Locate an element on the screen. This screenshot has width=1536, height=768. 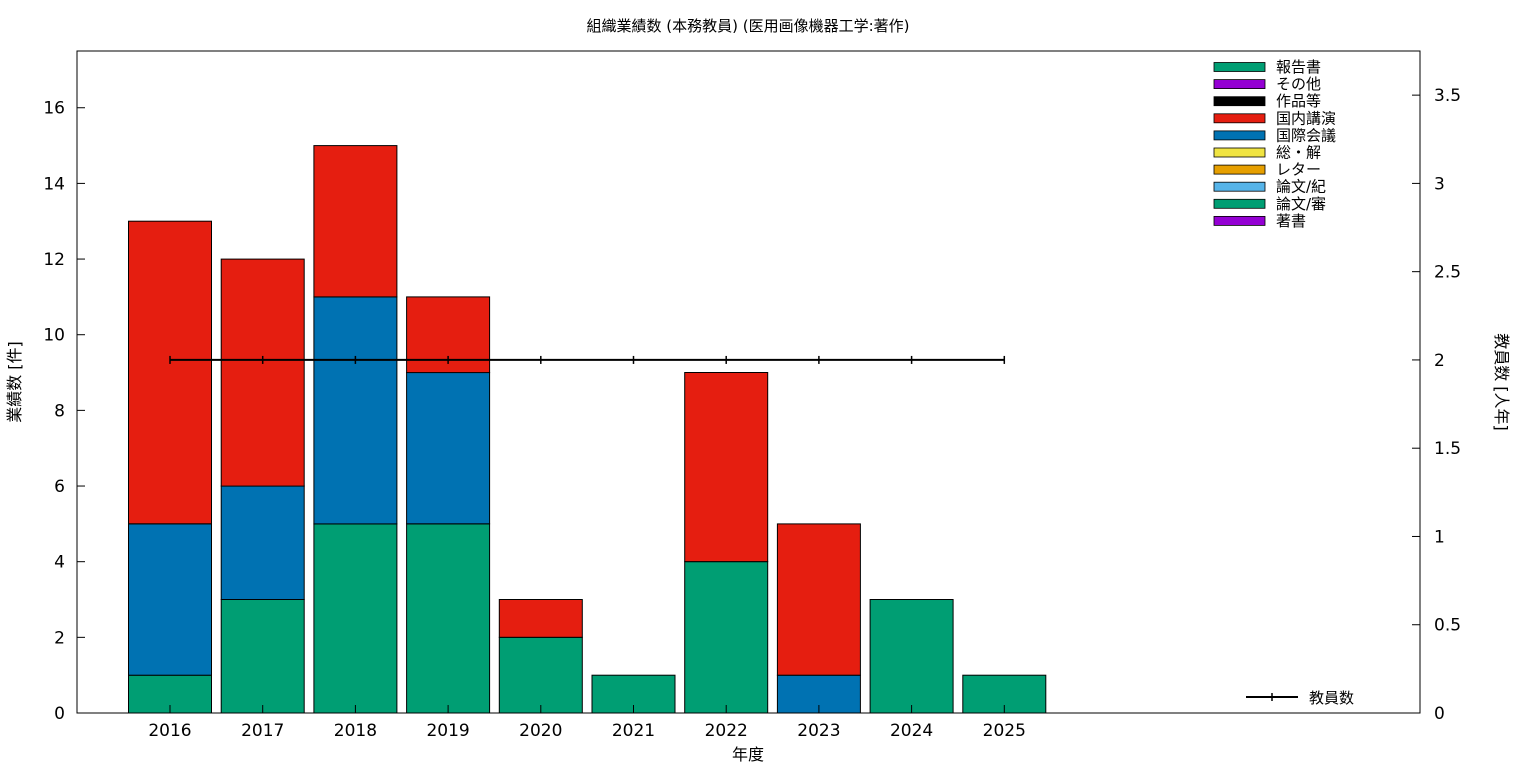
x-tick-label: 2022 is located at coordinates (726, 731).